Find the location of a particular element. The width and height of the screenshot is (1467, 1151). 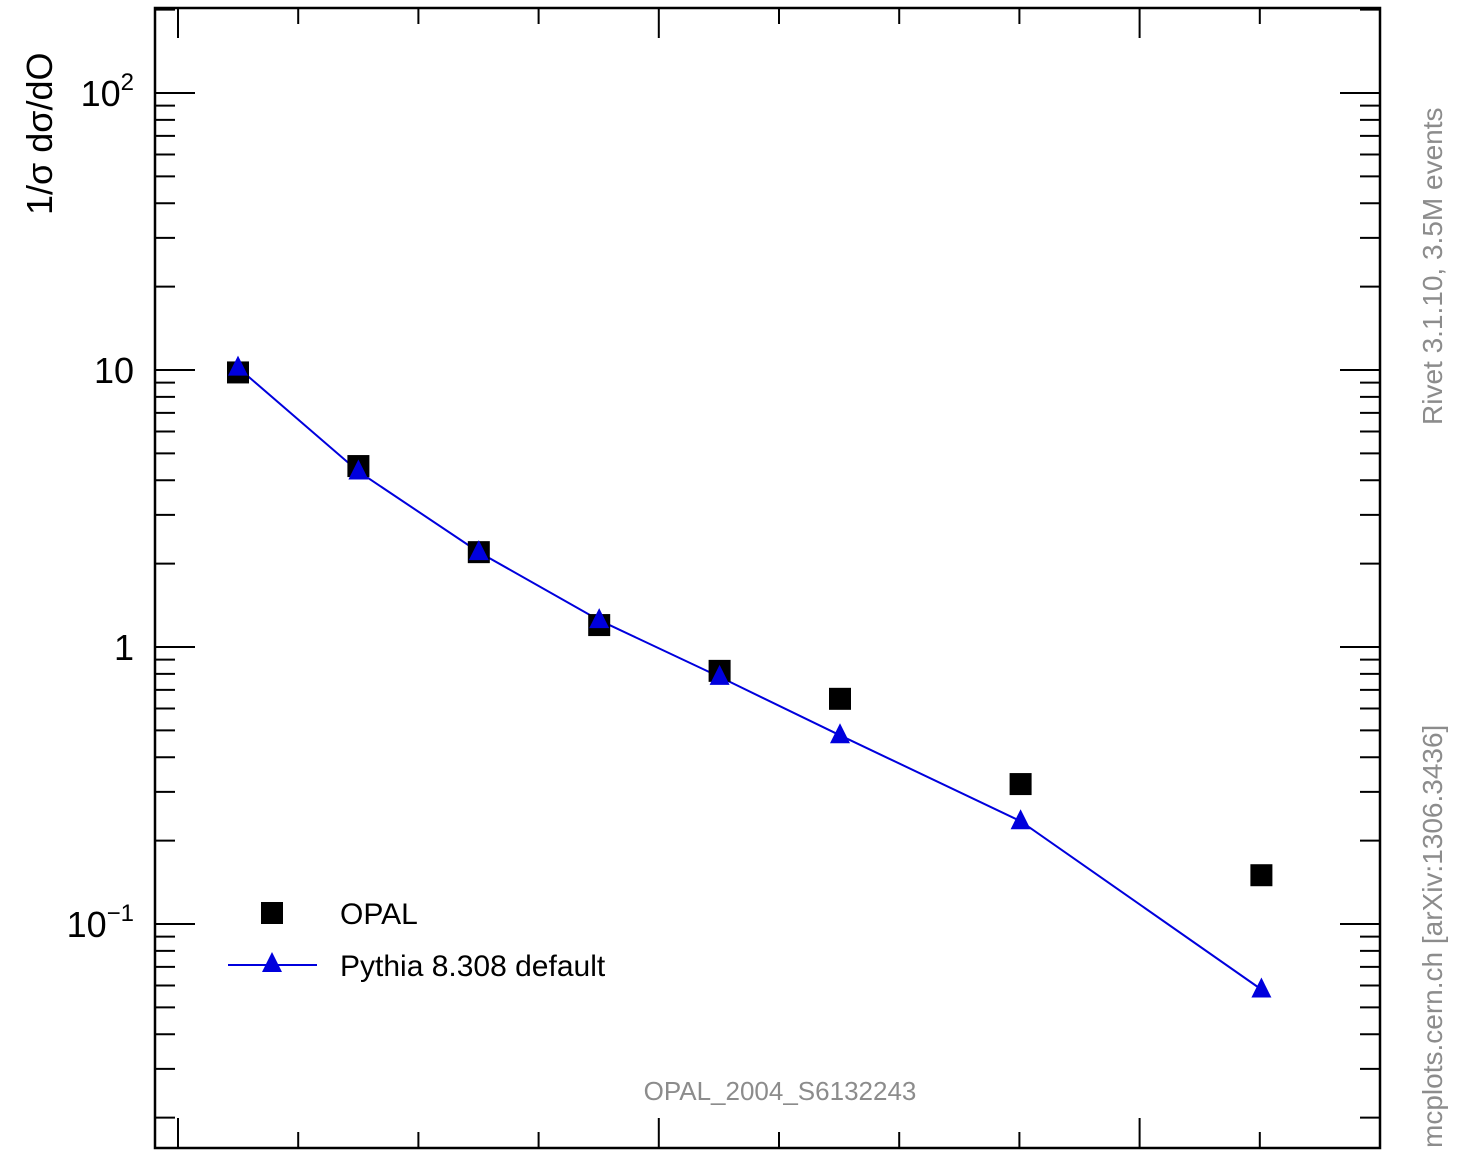

mcplots-label: mcplots.cern.ch [arXiv:1306.3436] is located at coordinates (1432, 936).